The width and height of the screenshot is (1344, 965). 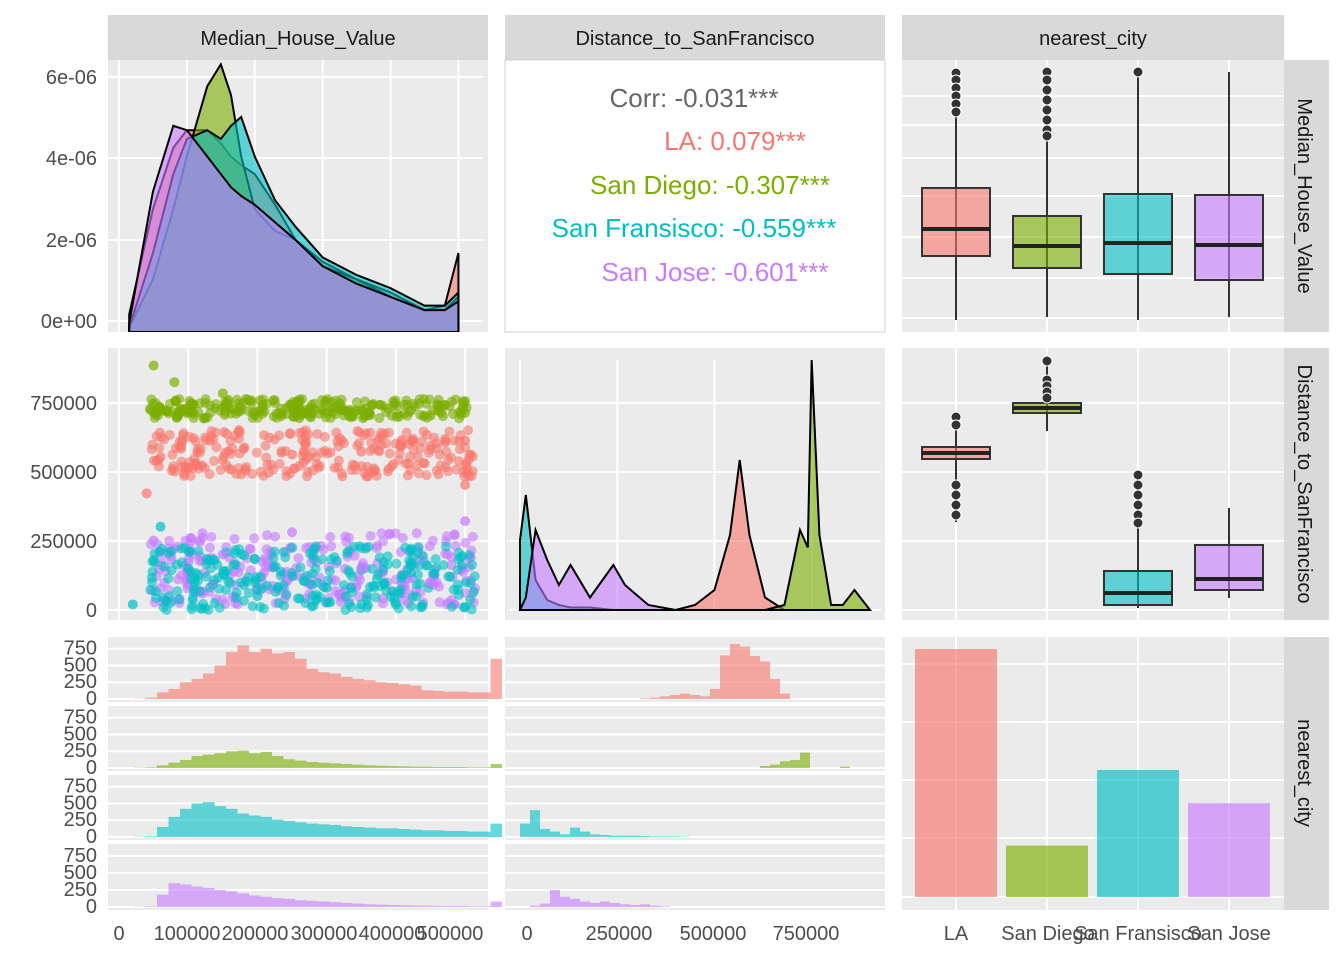 I want to click on y-tick-label: 0, so click(x=91, y=611).